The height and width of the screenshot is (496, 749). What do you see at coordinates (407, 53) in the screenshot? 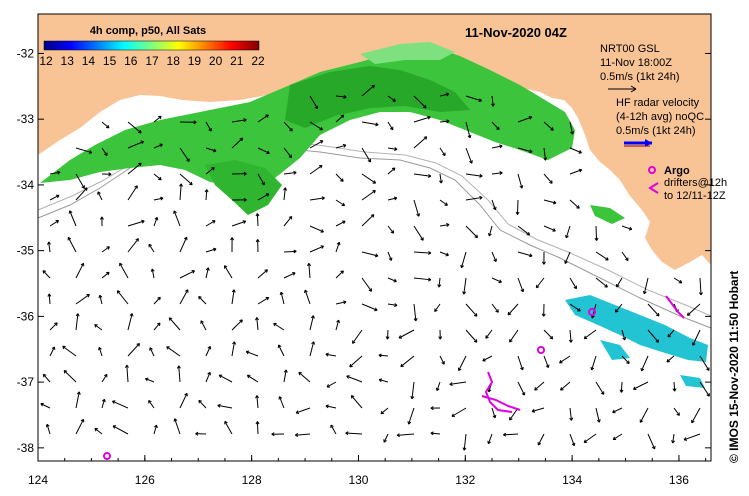
I see `sst-patch-light` at bounding box center [407, 53].